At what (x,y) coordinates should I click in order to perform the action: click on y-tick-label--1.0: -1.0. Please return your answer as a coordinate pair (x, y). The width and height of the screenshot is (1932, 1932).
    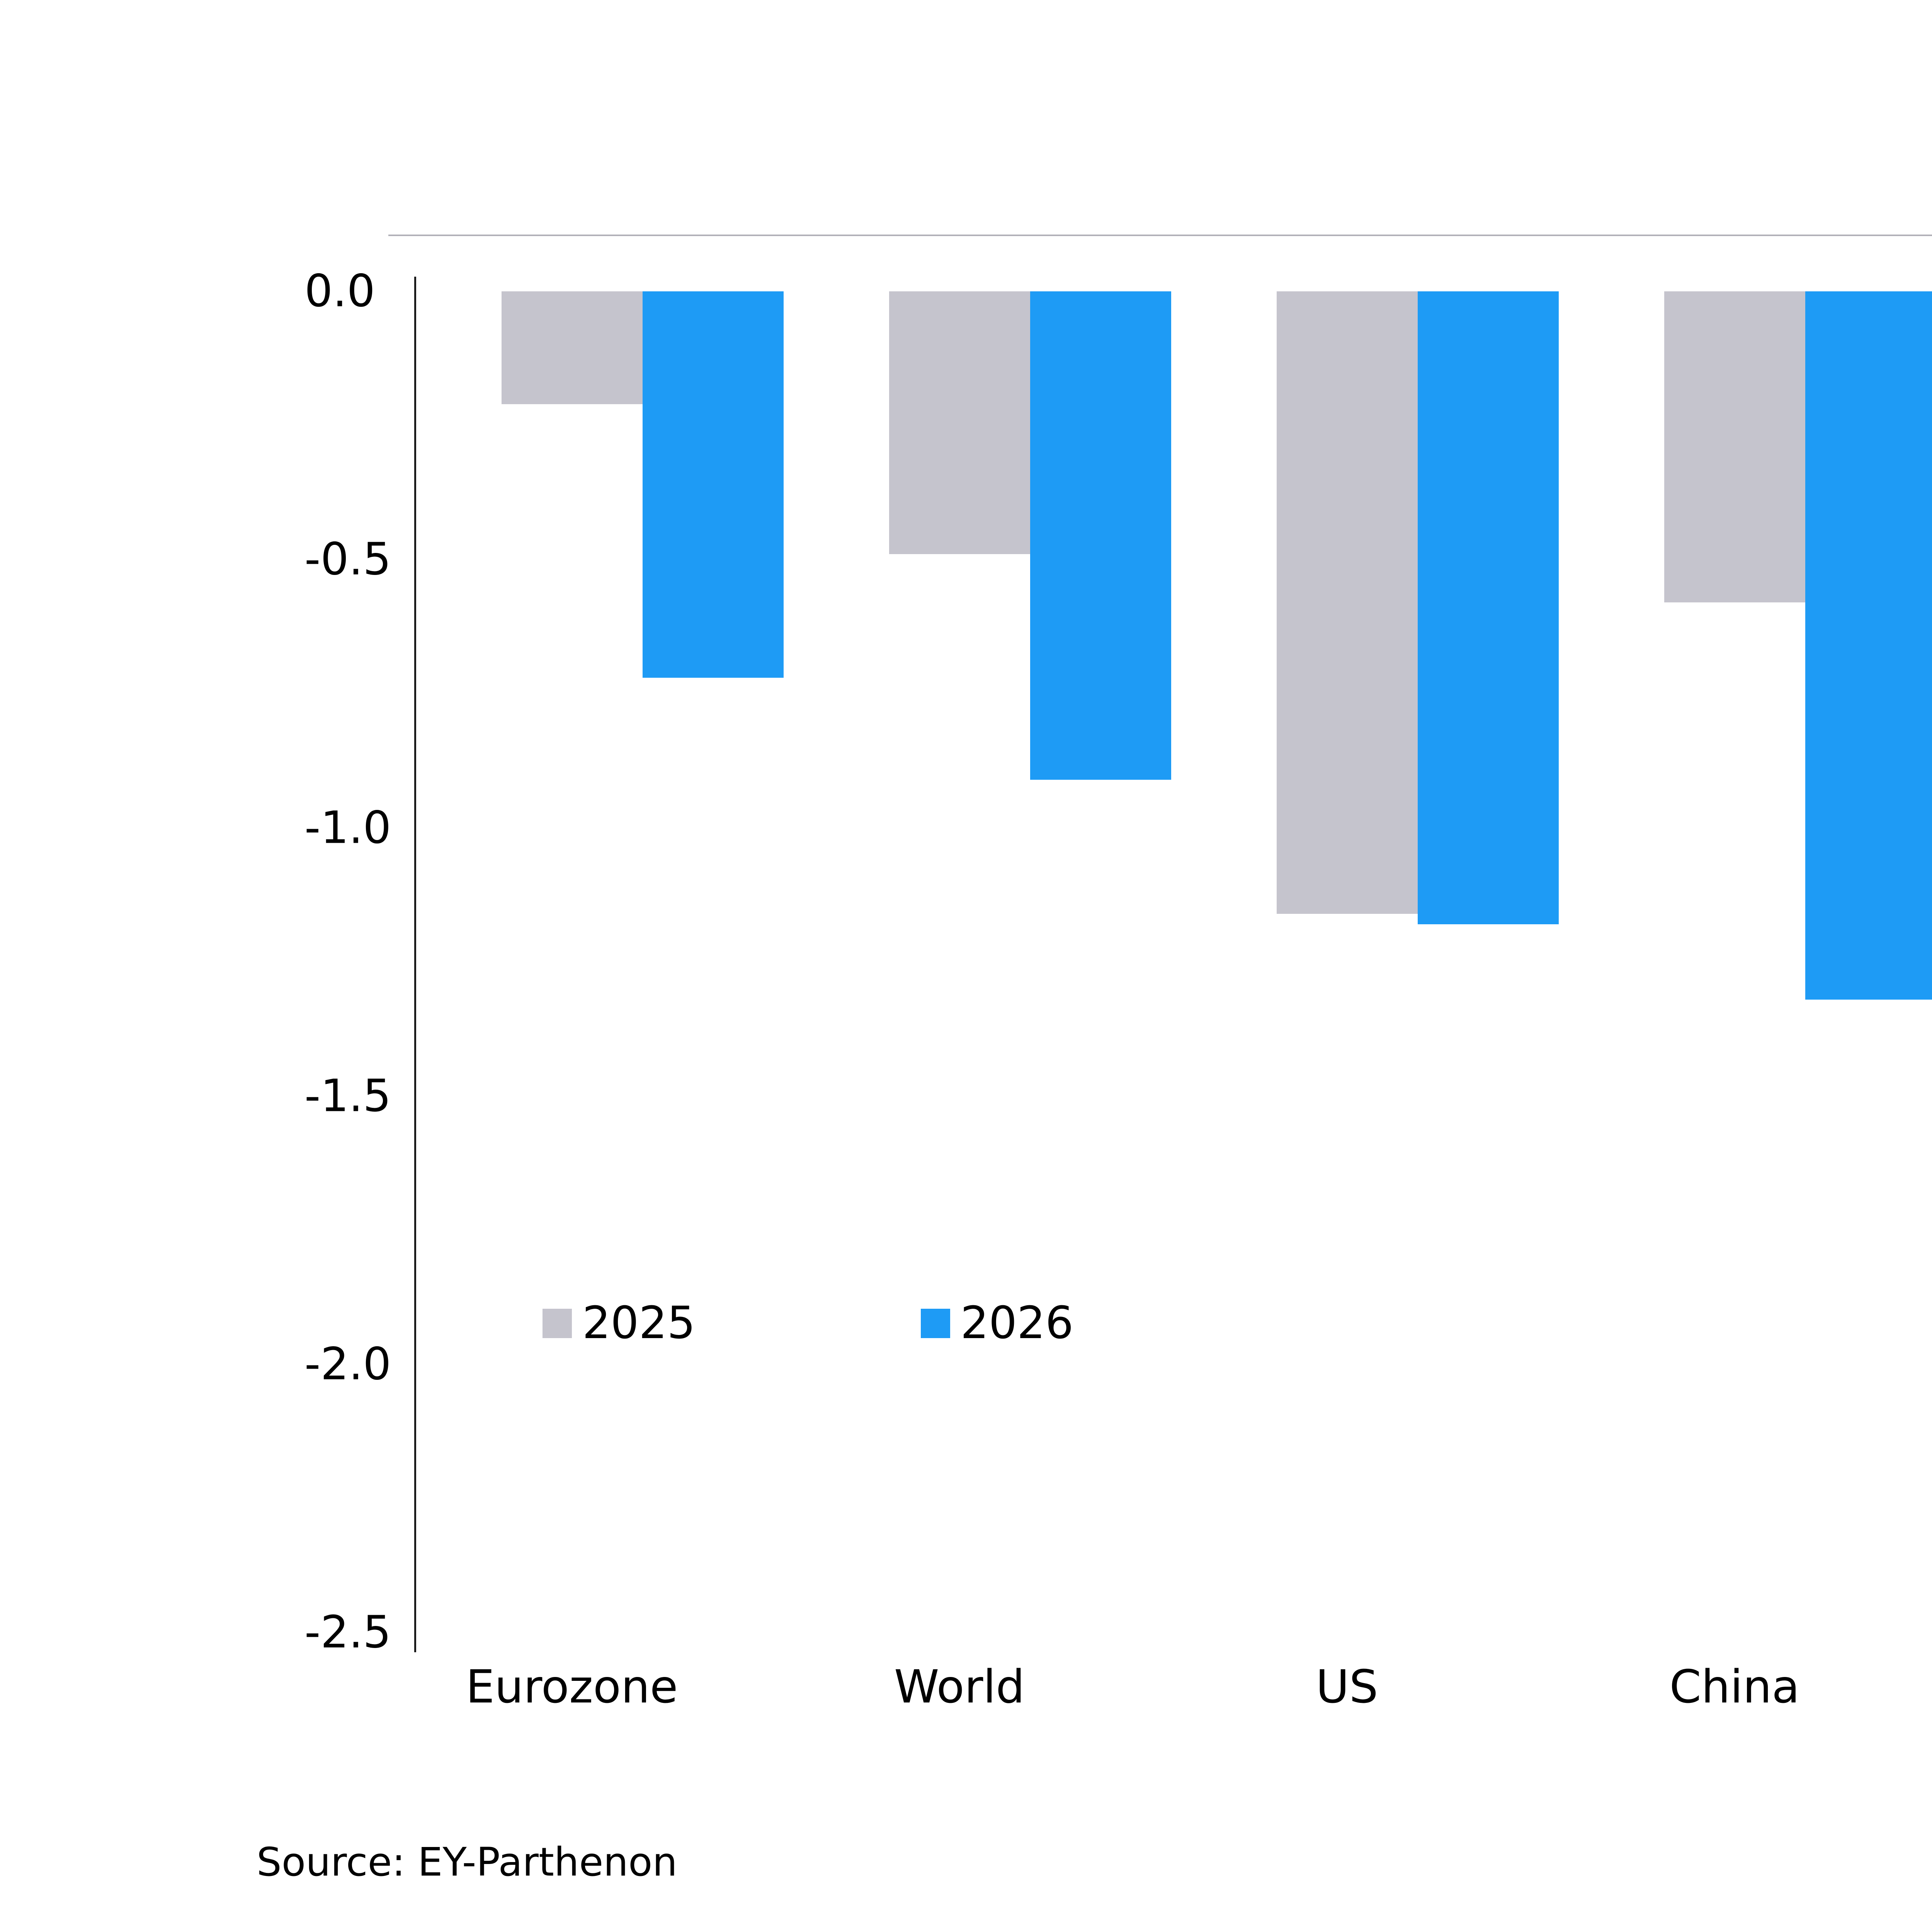
    Looking at the image, I should click on (348, 828).